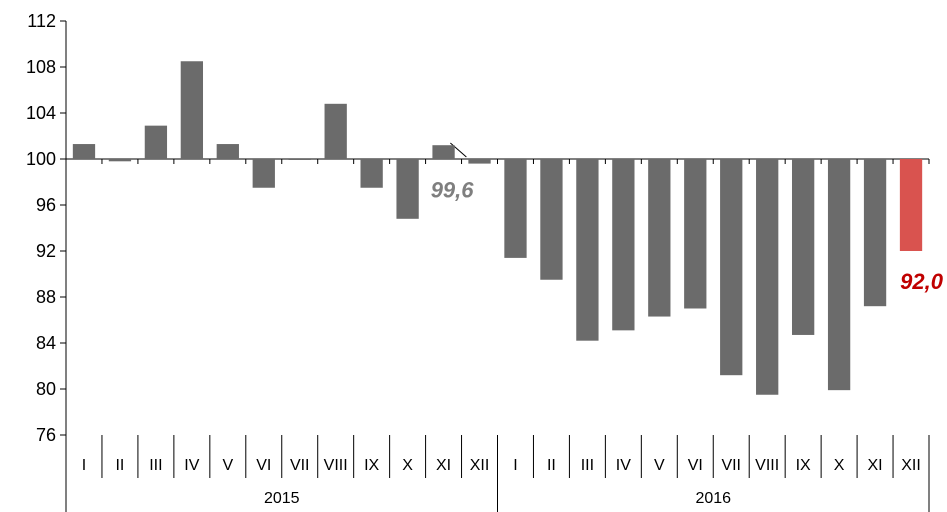 The image size is (947, 512). What do you see at coordinates (41, 67) in the screenshot?
I see `y-tick-label: 108` at bounding box center [41, 67].